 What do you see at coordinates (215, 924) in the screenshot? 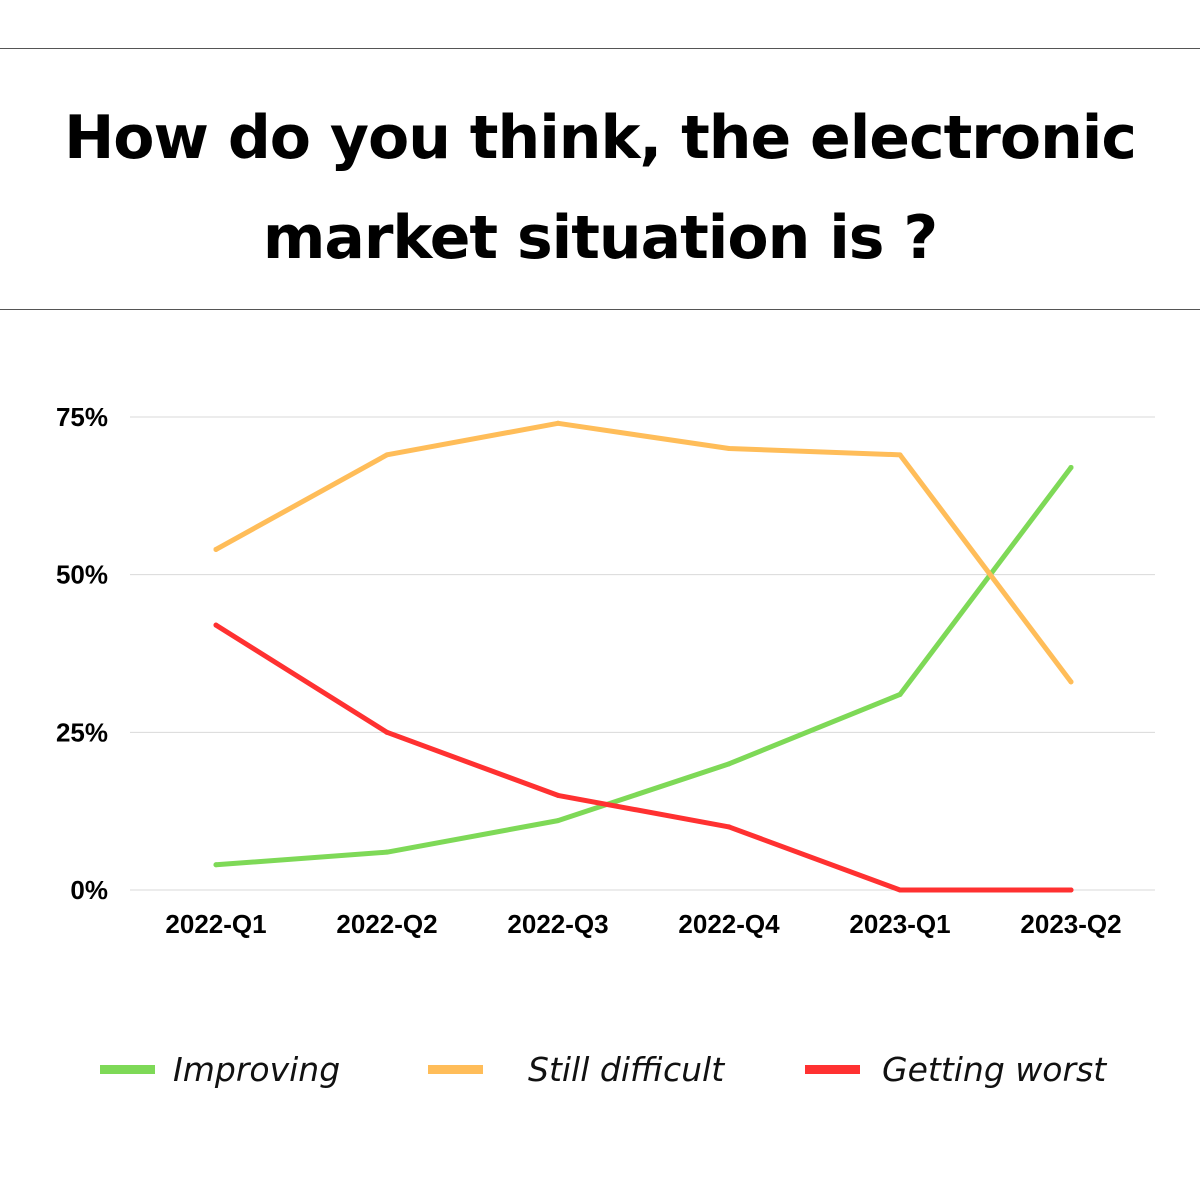
I see `x-tick-label: 2022-Q1` at bounding box center [215, 924].